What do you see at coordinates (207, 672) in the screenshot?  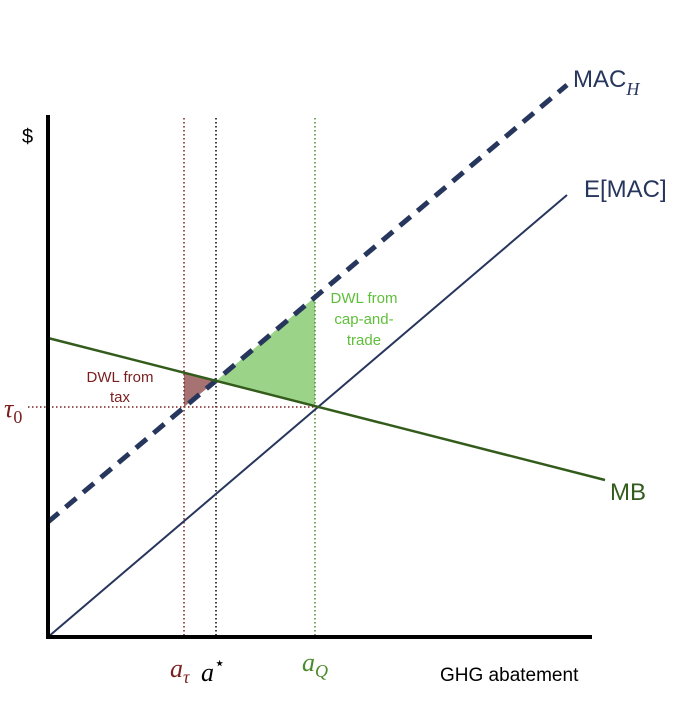 I see `a-star-symbol: a` at bounding box center [207, 672].